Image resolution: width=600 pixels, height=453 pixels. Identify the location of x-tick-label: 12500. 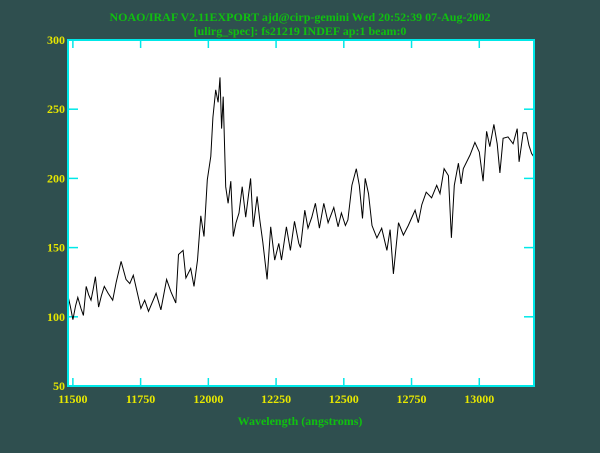
(344, 399).